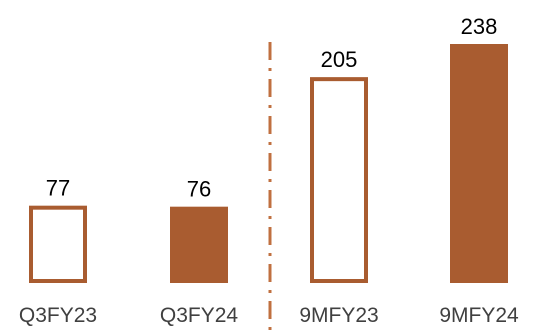 The width and height of the screenshot is (533, 331). I want to click on value-label: 238, so click(479, 26).